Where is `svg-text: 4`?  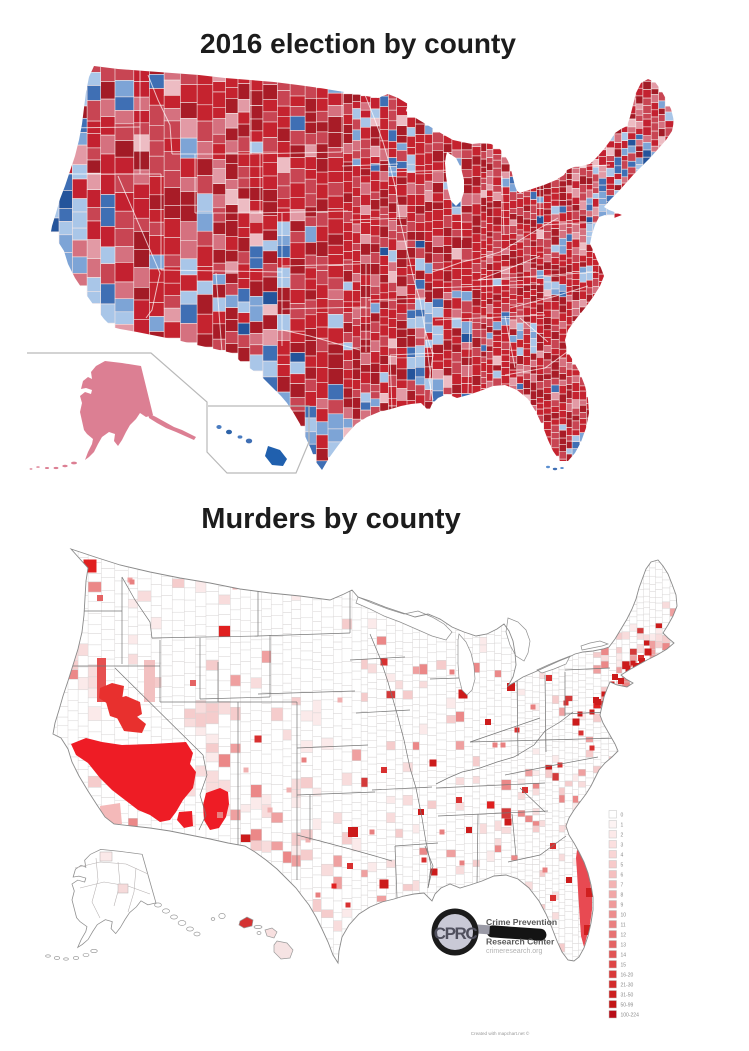
svg-text: 4 is located at coordinates (622, 856).